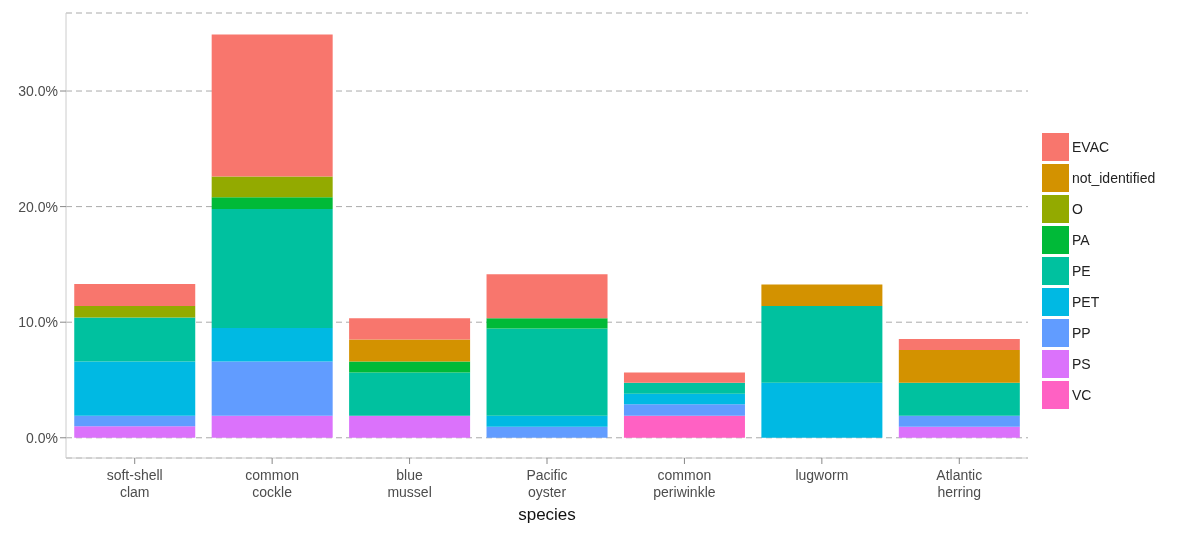 This screenshot has width=1192, height=538. I want to click on x-axis-title: species, so click(547, 514).